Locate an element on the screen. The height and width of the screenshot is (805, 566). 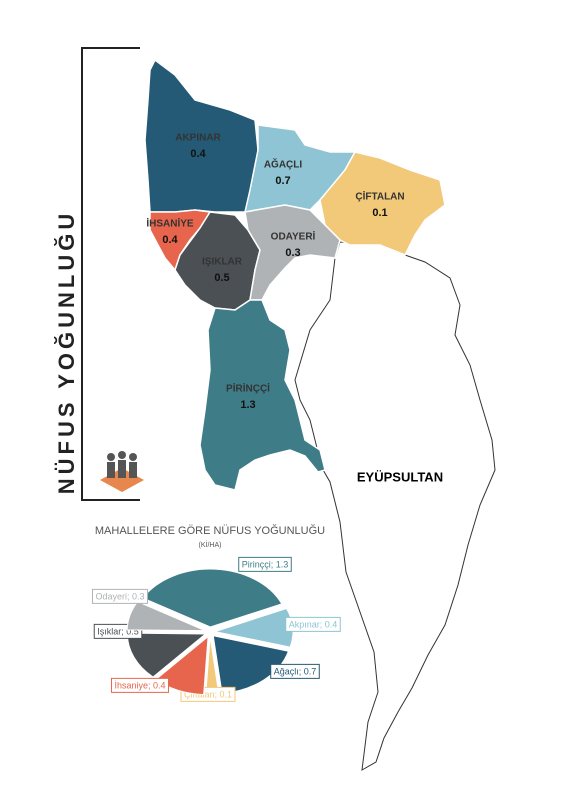
slice-label: Odayeri; 0.3 is located at coordinates (119, 596).